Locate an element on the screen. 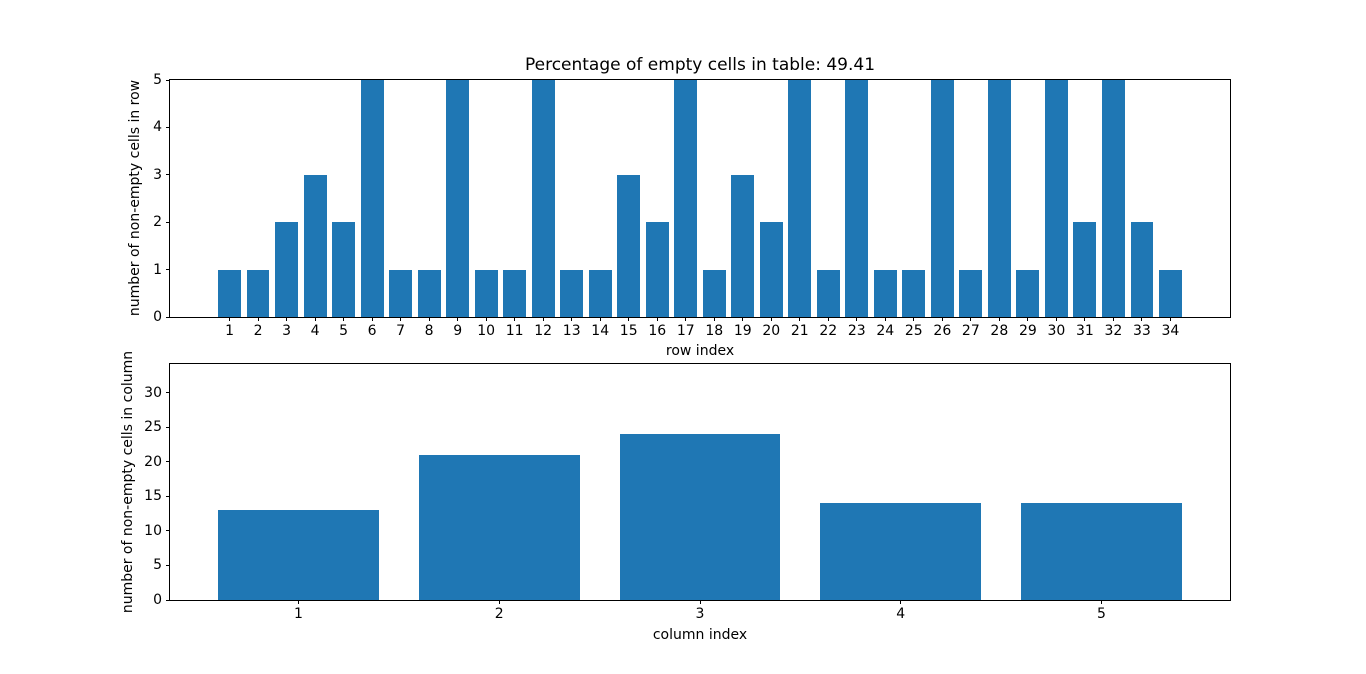 This screenshot has width=1366, height=674. x-tick-label-25: 25 is located at coordinates (913, 331).